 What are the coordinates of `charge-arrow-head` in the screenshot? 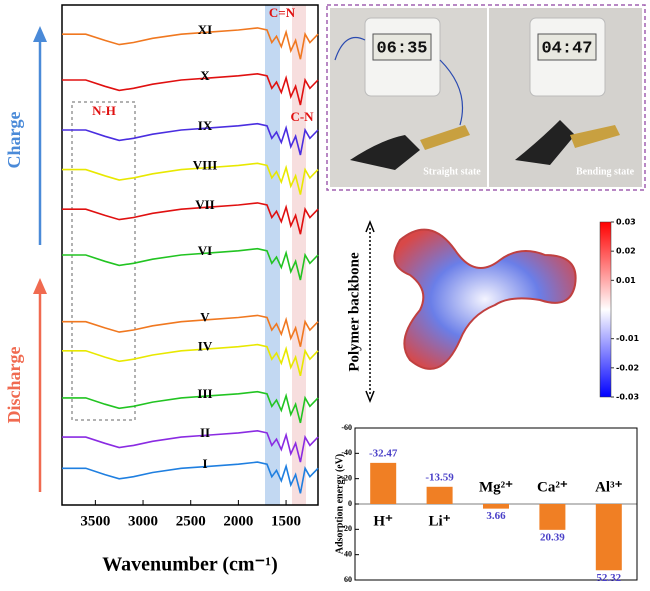 It's located at (40, 34).